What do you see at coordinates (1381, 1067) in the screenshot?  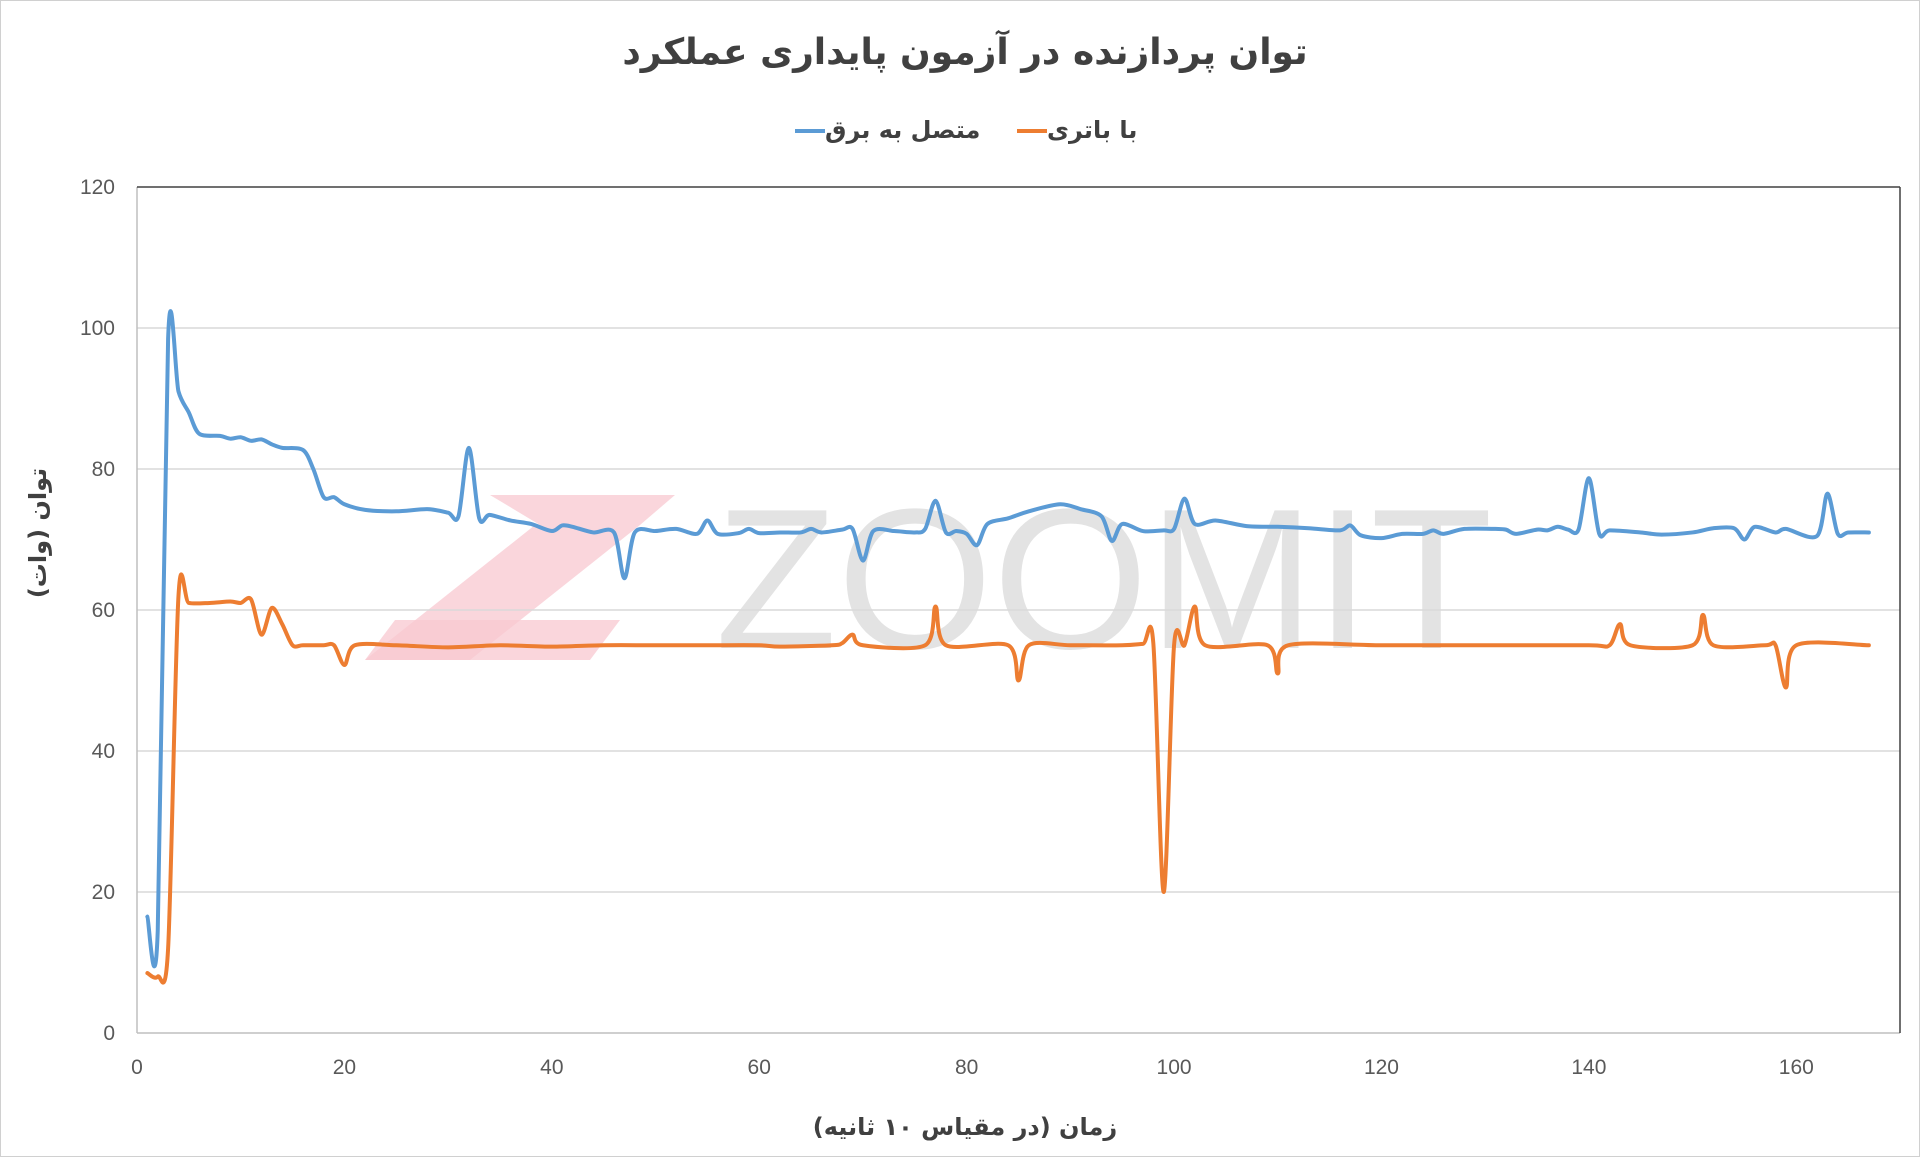 I see `x-tick-label: 120` at bounding box center [1381, 1067].